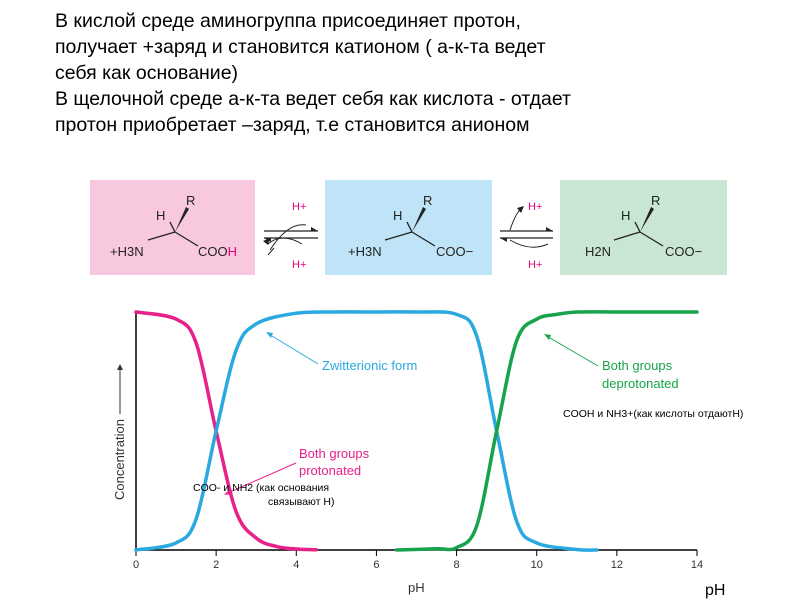 The height and width of the screenshot is (600, 800). Describe the element at coordinates (418, 560) in the screenshot. I see `x-ticks: 0 2 4 6 8 10 12 14` at that location.